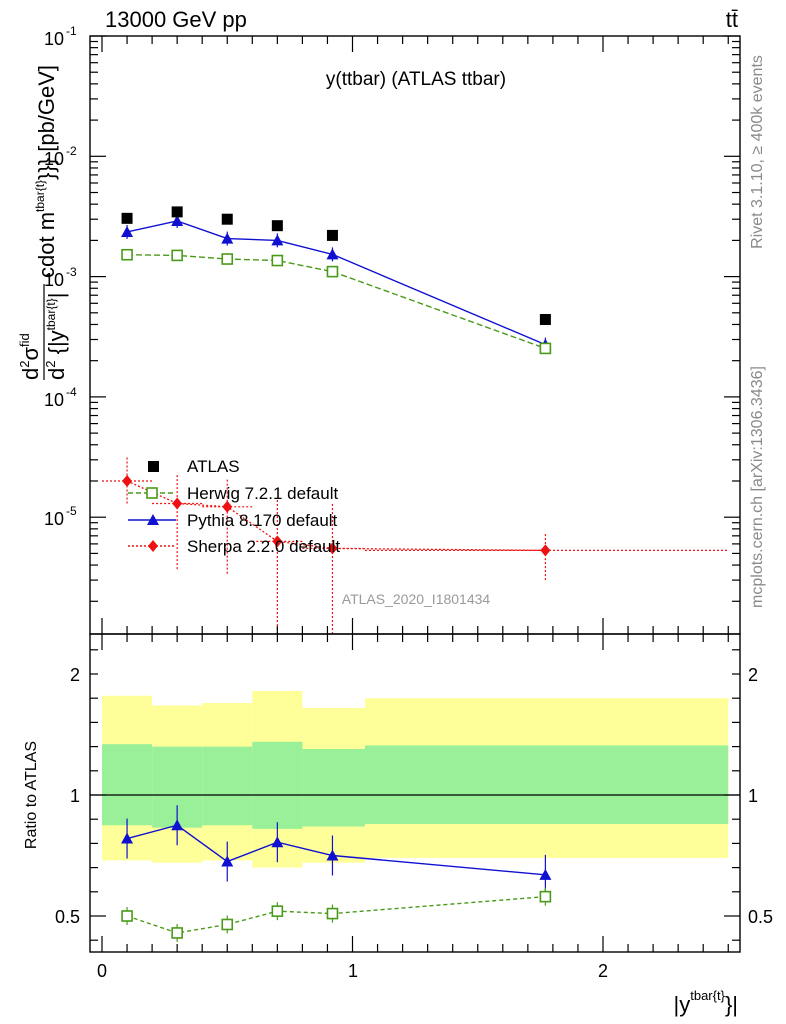 Image resolution: width=786 pixels, height=1024 pixels. I want to click on xtick-label-0: 0, so click(102, 971).